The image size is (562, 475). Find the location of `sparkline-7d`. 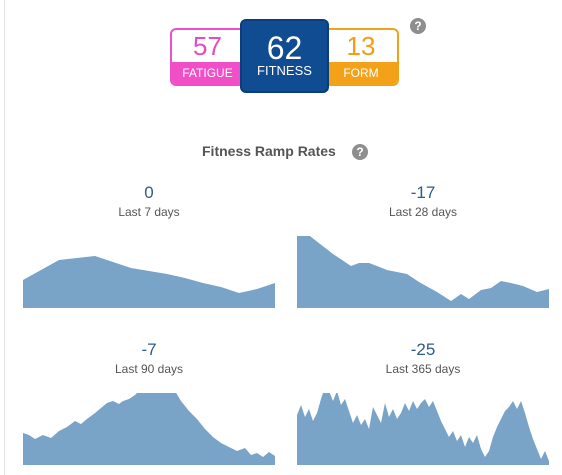

sparkline-7d is located at coordinates (149, 272).